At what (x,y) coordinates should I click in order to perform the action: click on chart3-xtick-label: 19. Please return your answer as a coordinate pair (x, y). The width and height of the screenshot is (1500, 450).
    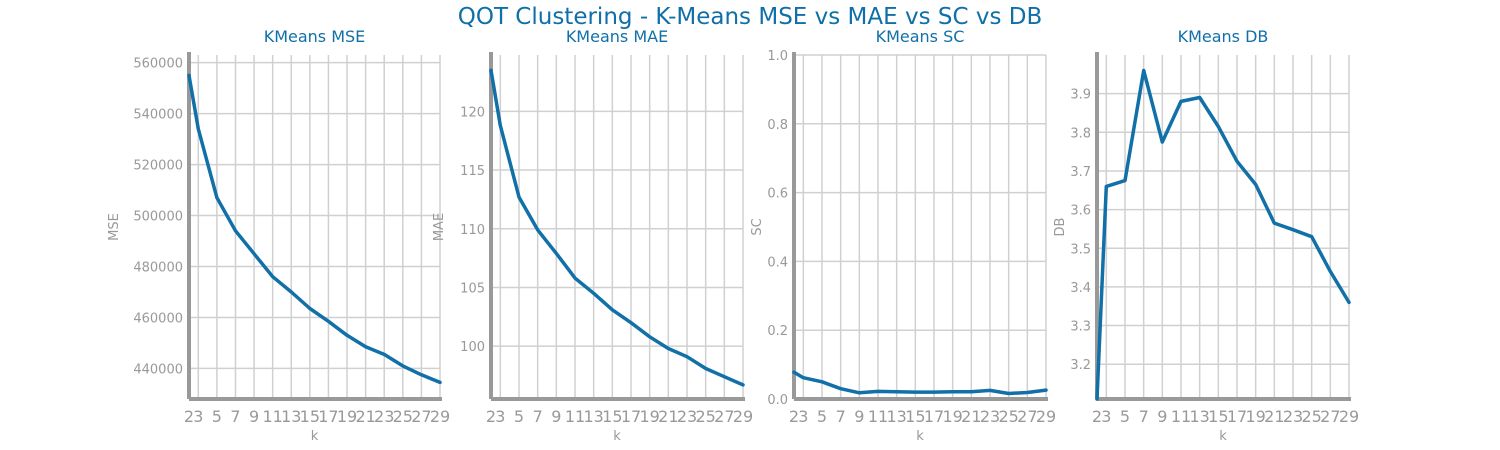
    Looking at the image, I should click on (952, 416).